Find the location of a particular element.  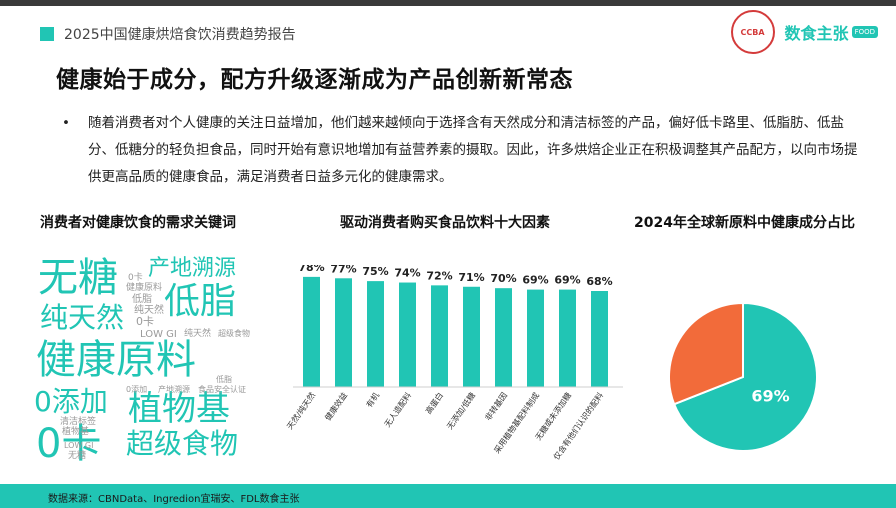

report-title: 2025中国健康烘焙食饮消费趋势报告 is located at coordinates (180, 35).